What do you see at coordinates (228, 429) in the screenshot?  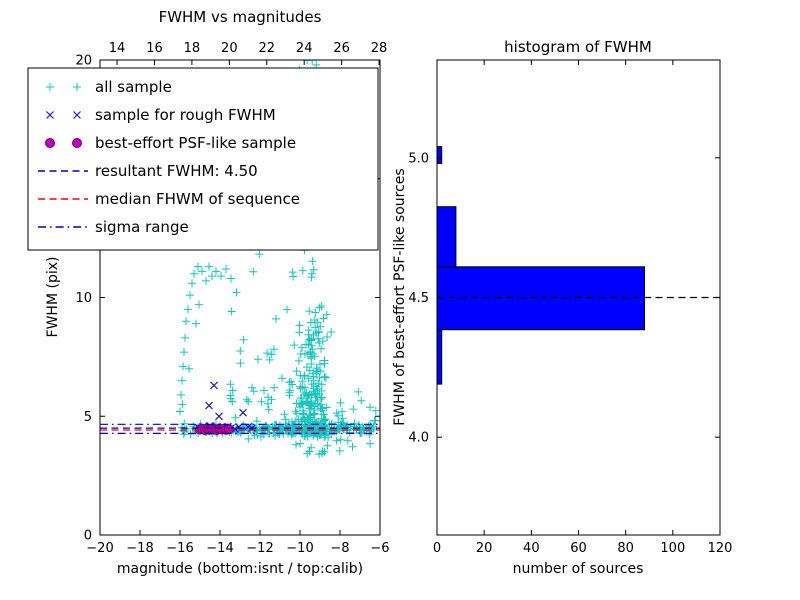 I see `psf-sample-point` at bounding box center [228, 429].